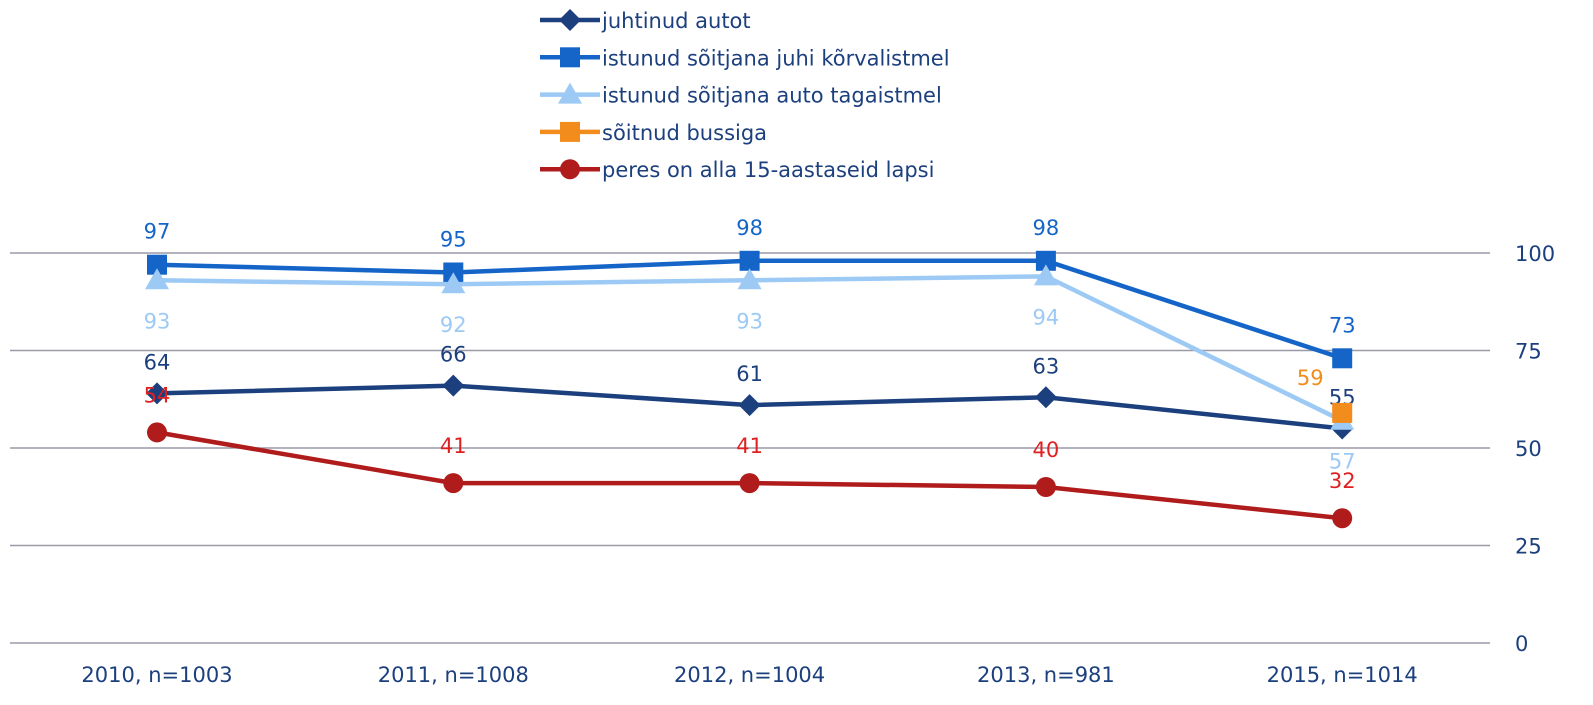  Describe the element at coordinates (676, 21) in the screenshot. I see `legend-label: juhtinud autot` at that location.